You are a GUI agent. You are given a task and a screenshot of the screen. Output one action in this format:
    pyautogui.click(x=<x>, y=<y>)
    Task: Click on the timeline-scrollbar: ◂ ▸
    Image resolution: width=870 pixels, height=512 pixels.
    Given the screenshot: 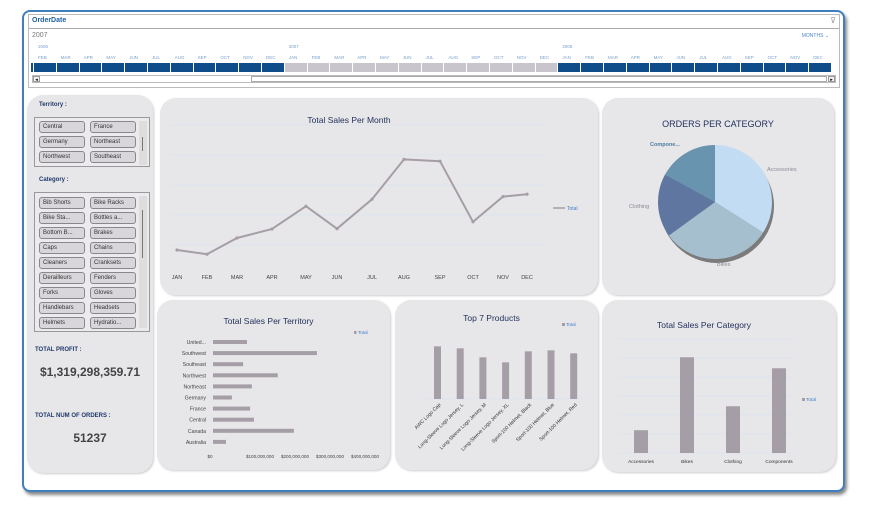 What is the action you would take?
    pyautogui.click(x=434, y=79)
    